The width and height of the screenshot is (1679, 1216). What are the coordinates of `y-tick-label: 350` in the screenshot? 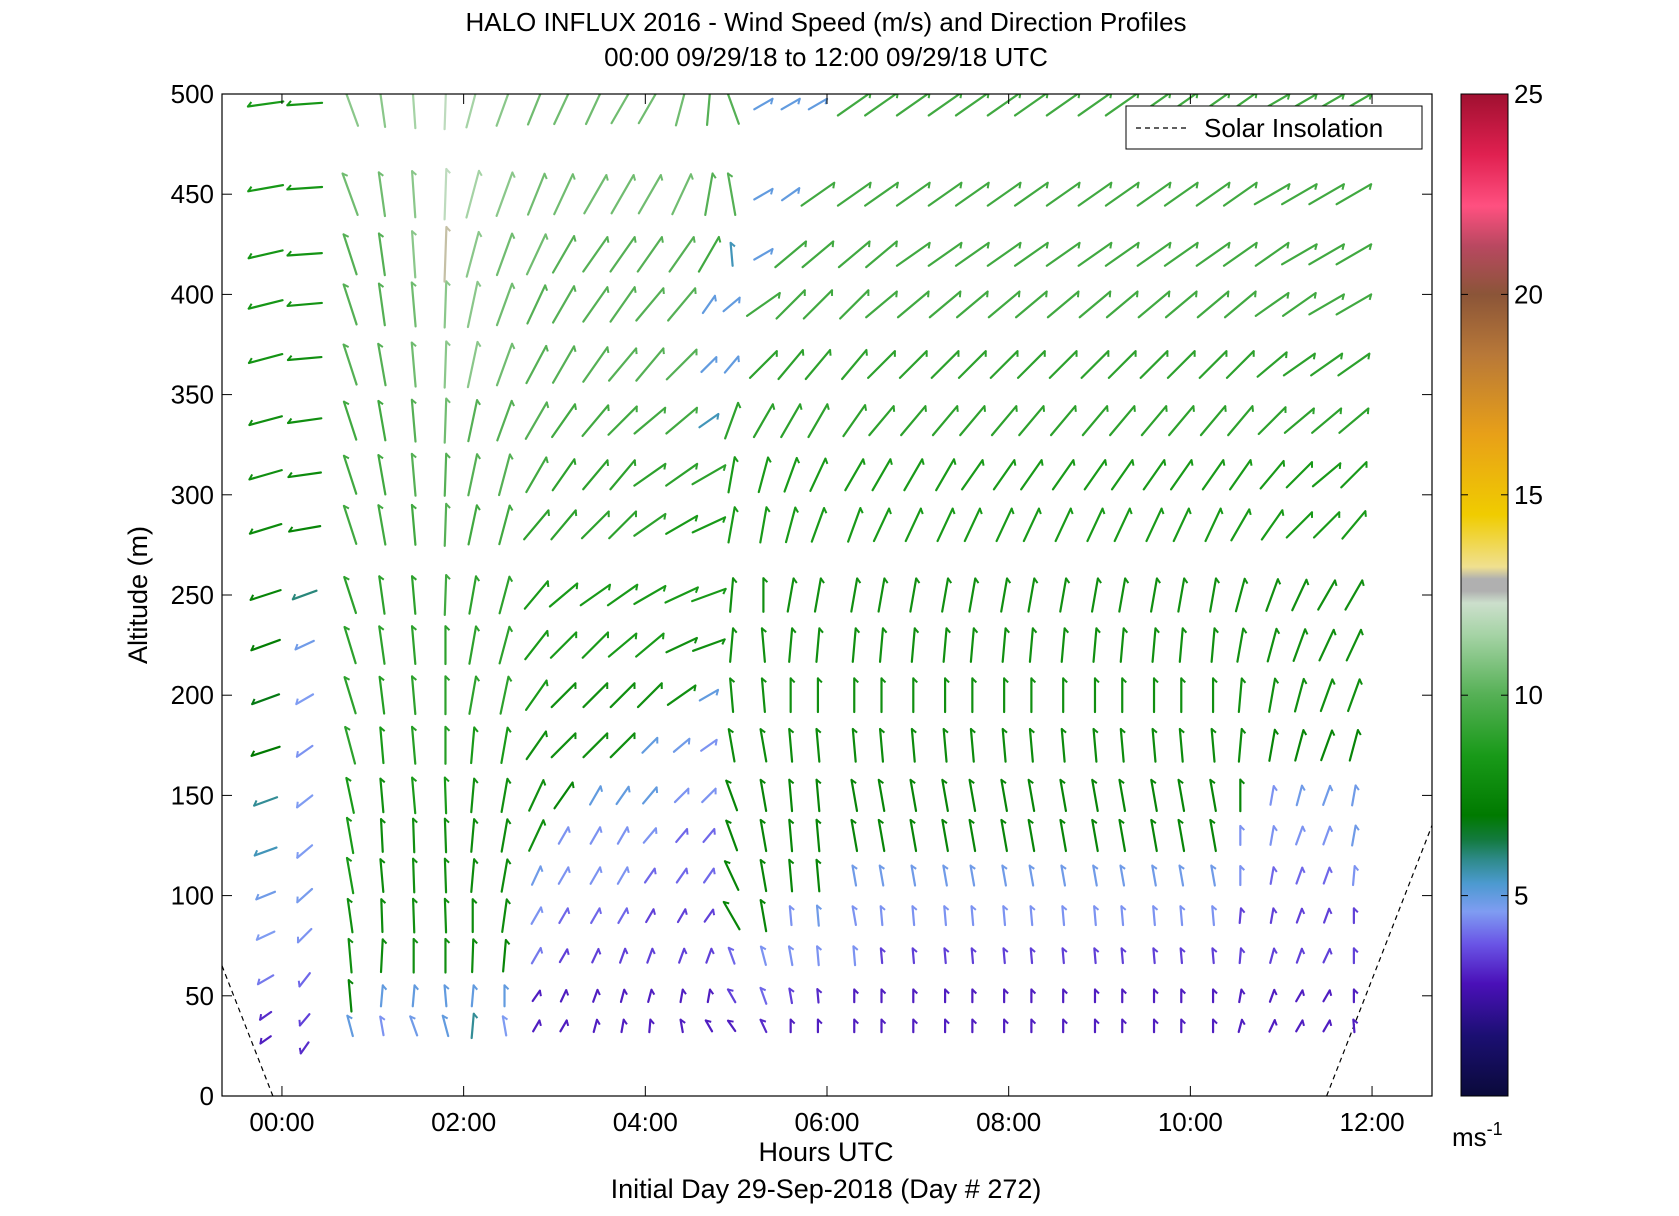 It's located at (192, 395).